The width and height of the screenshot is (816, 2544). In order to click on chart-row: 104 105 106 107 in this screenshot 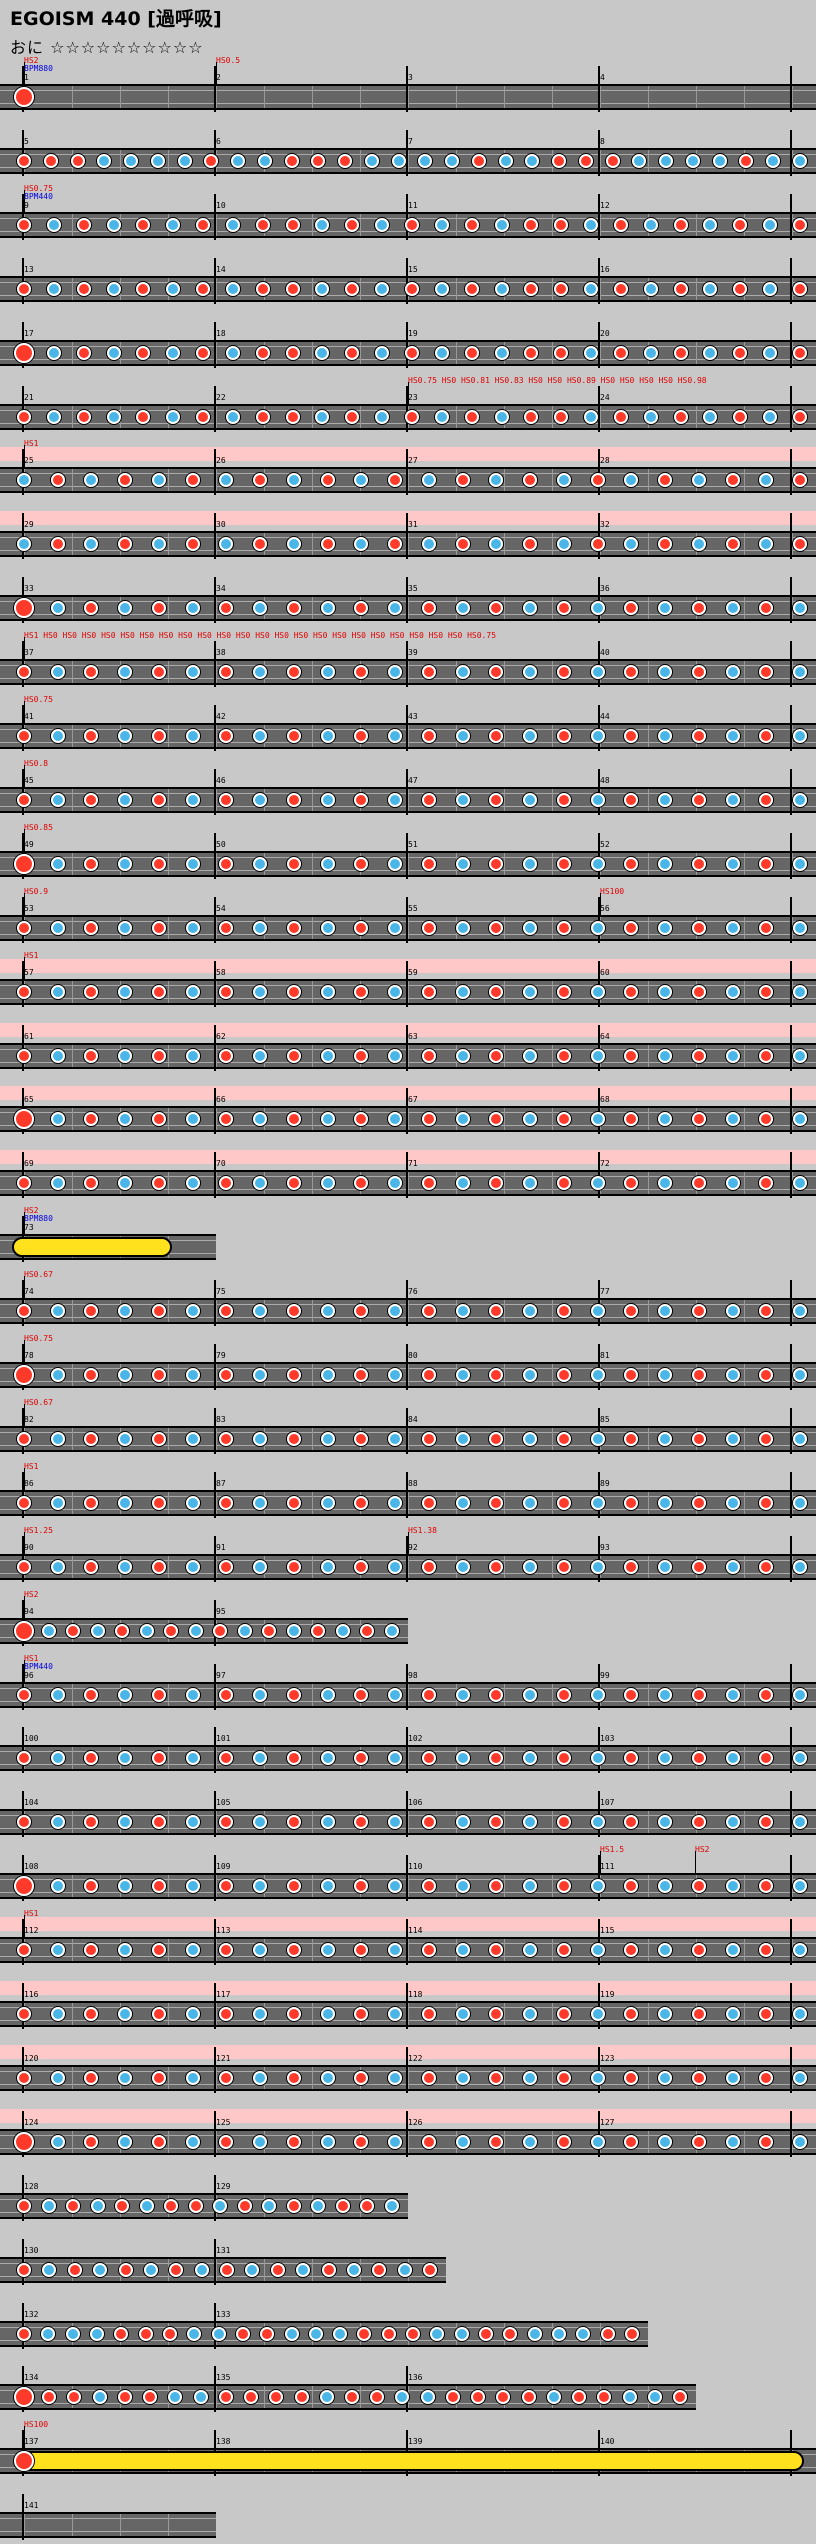, I will do `click(408, 1809)`.